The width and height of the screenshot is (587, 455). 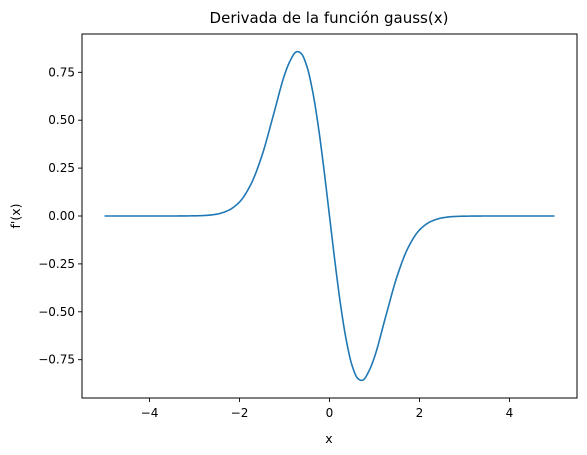 What do you see at coordinates (510, 413) in the screenshot?
I see `x-tick-label: 4` at bounding box center [510, 413].